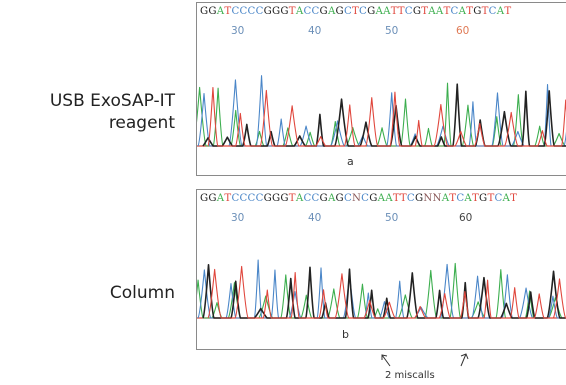 The width and height of the screenshot is (566, 385). I want to click on position-40-b: 40, so click(315, 218).